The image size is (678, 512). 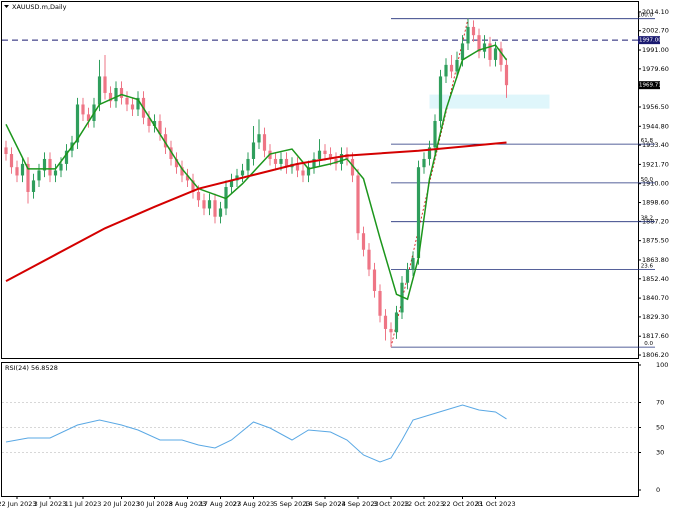 What do you see at coordinates (655, 69) in the screenshot?
I see `y-tick-label: 1979.60` at bounding box center [655, 69].